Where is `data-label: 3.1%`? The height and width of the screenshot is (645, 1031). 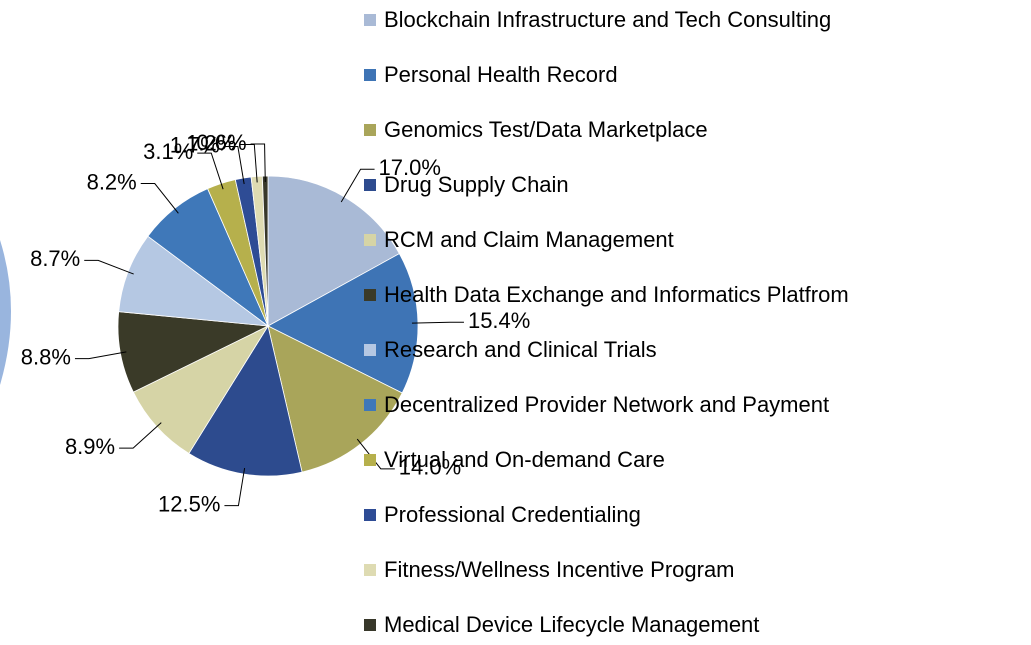 data-label: 3.1% is located at coordinates (168, 151).